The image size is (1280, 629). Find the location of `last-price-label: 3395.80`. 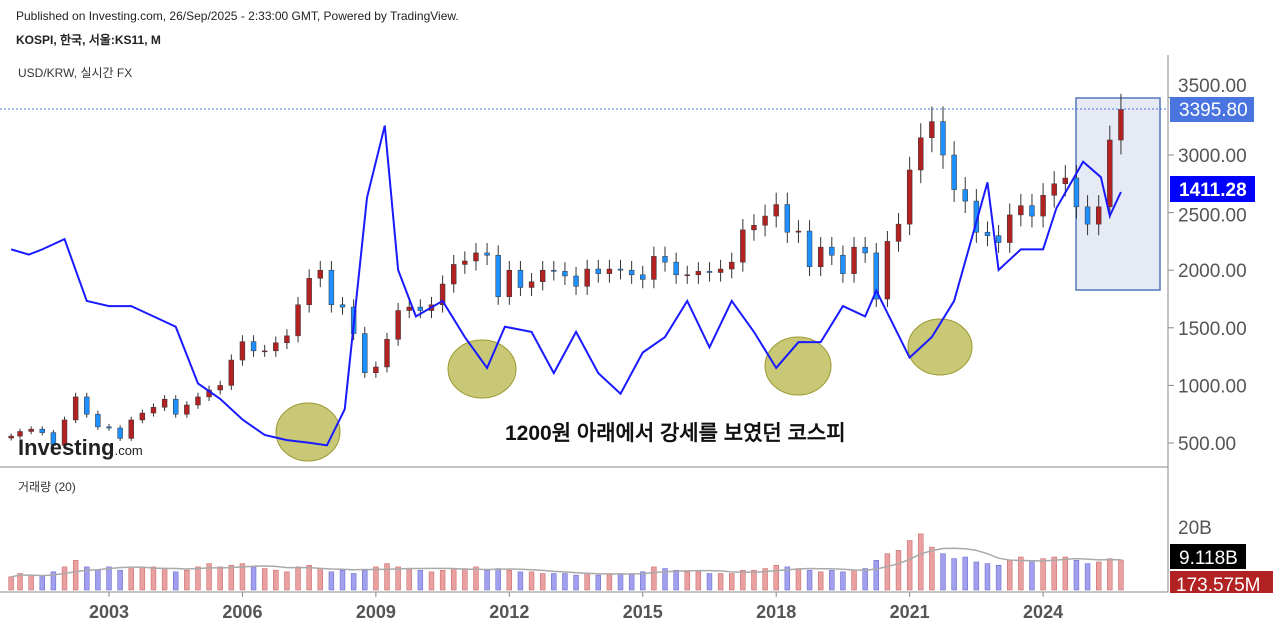

last-price-label: 3395.80 is located at coordinates (1213, 110).